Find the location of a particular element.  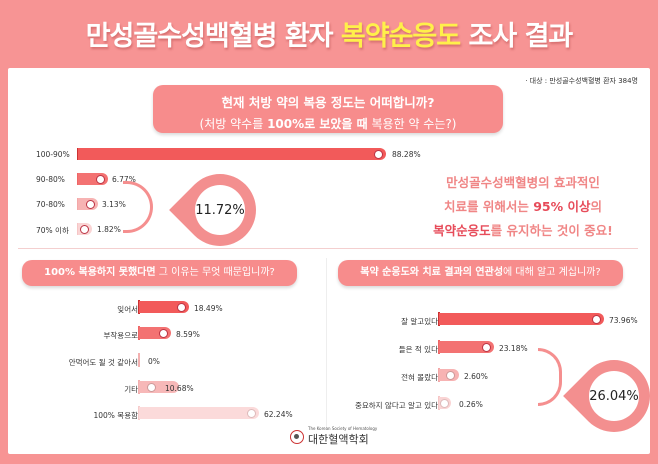

society-emblem-icon is located at coordinates (297, 436).